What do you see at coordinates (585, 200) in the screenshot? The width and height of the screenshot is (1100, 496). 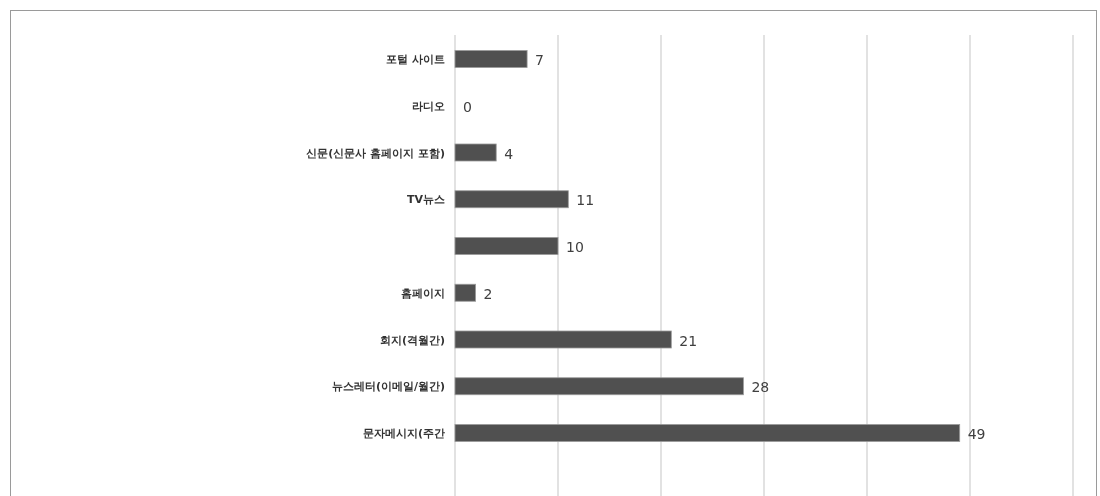 I see `data-label: 11` at bounding box center [585, 200].